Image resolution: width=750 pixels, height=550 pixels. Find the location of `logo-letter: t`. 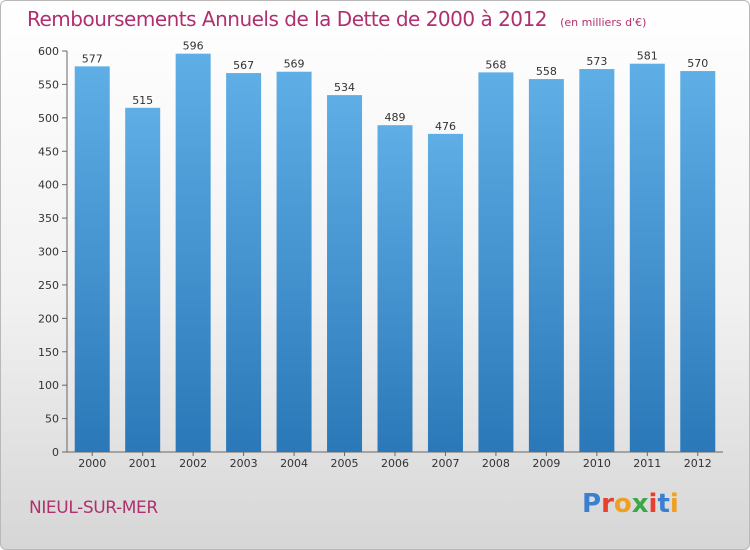

logo-letter: t is located at coordinates (663, 504).